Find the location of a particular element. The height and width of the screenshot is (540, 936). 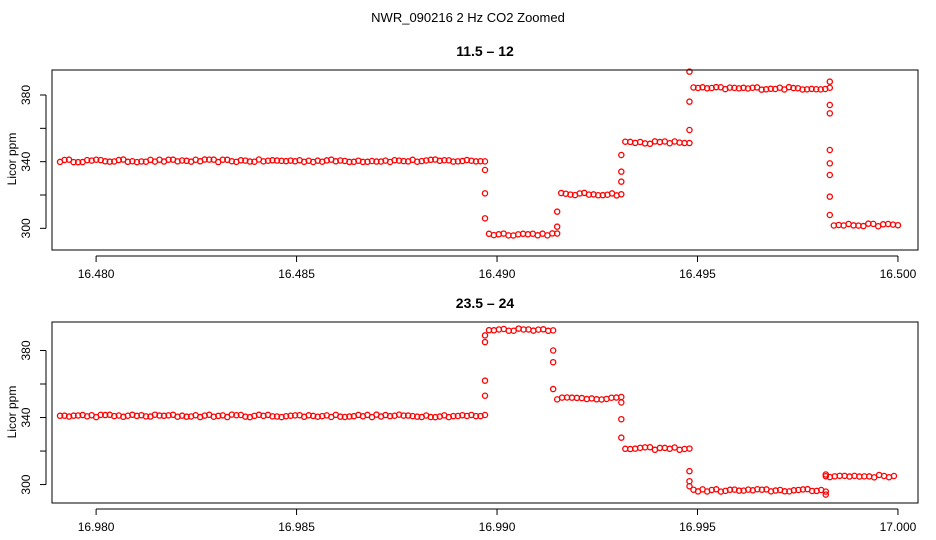

figure-title: NWR_090216 2 Hz CO2 Zoomed is located at coordinates (468, 17).